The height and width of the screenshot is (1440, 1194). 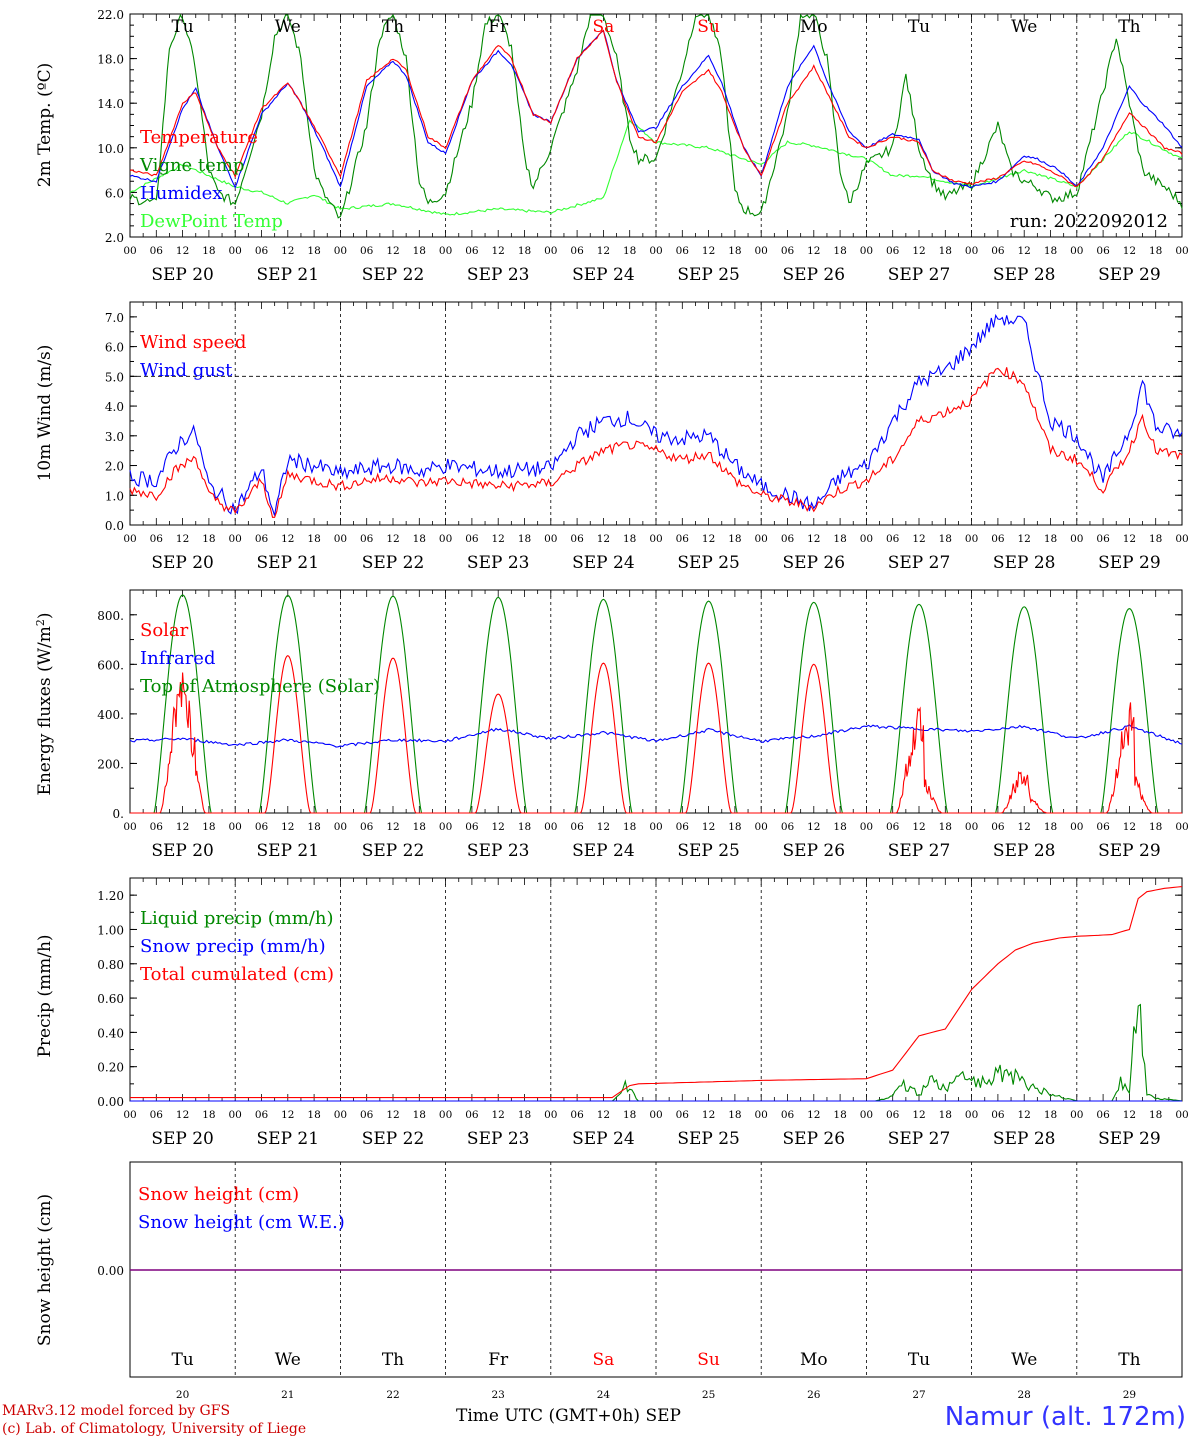 I want to click on series-solar, so click(x=656, y=734).